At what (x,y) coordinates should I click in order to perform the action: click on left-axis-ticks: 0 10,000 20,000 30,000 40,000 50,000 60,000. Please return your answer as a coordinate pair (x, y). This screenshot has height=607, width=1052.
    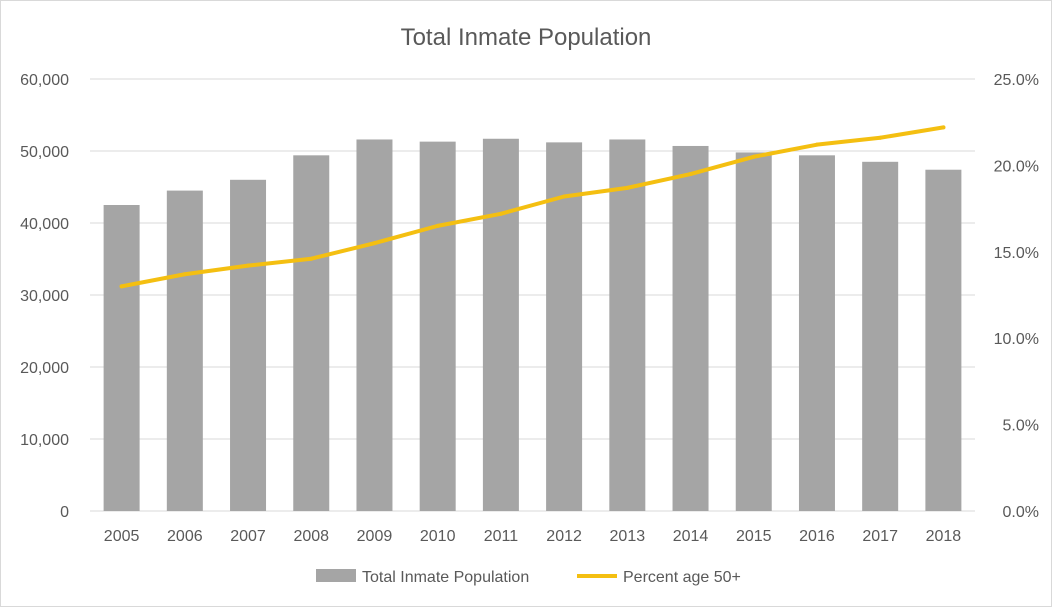
    Looking at the image, I should click on (44, 296).